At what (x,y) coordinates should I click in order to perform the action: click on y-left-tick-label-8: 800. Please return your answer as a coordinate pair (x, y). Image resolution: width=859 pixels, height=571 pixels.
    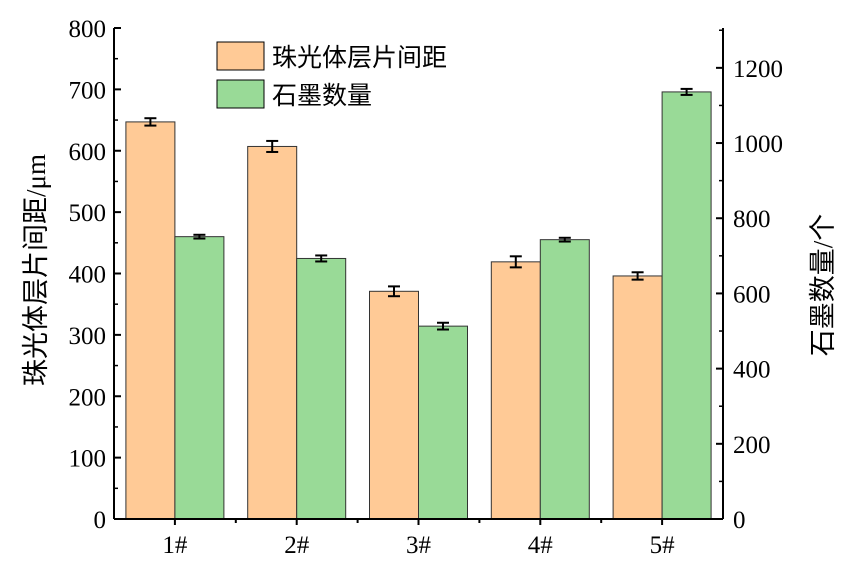
    Looking at the image, I should click on (88, 29).